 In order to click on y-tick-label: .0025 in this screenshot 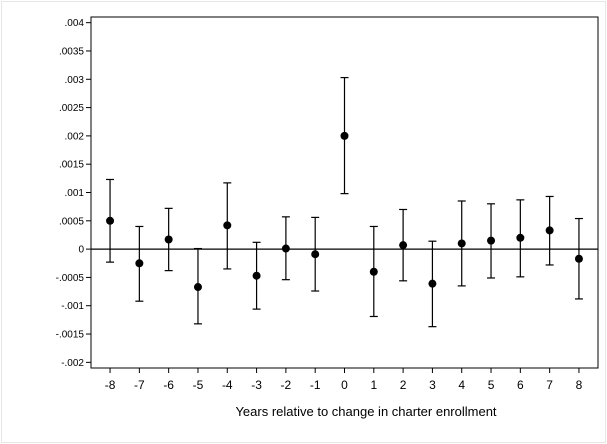, I will do `click(71, 108)`.